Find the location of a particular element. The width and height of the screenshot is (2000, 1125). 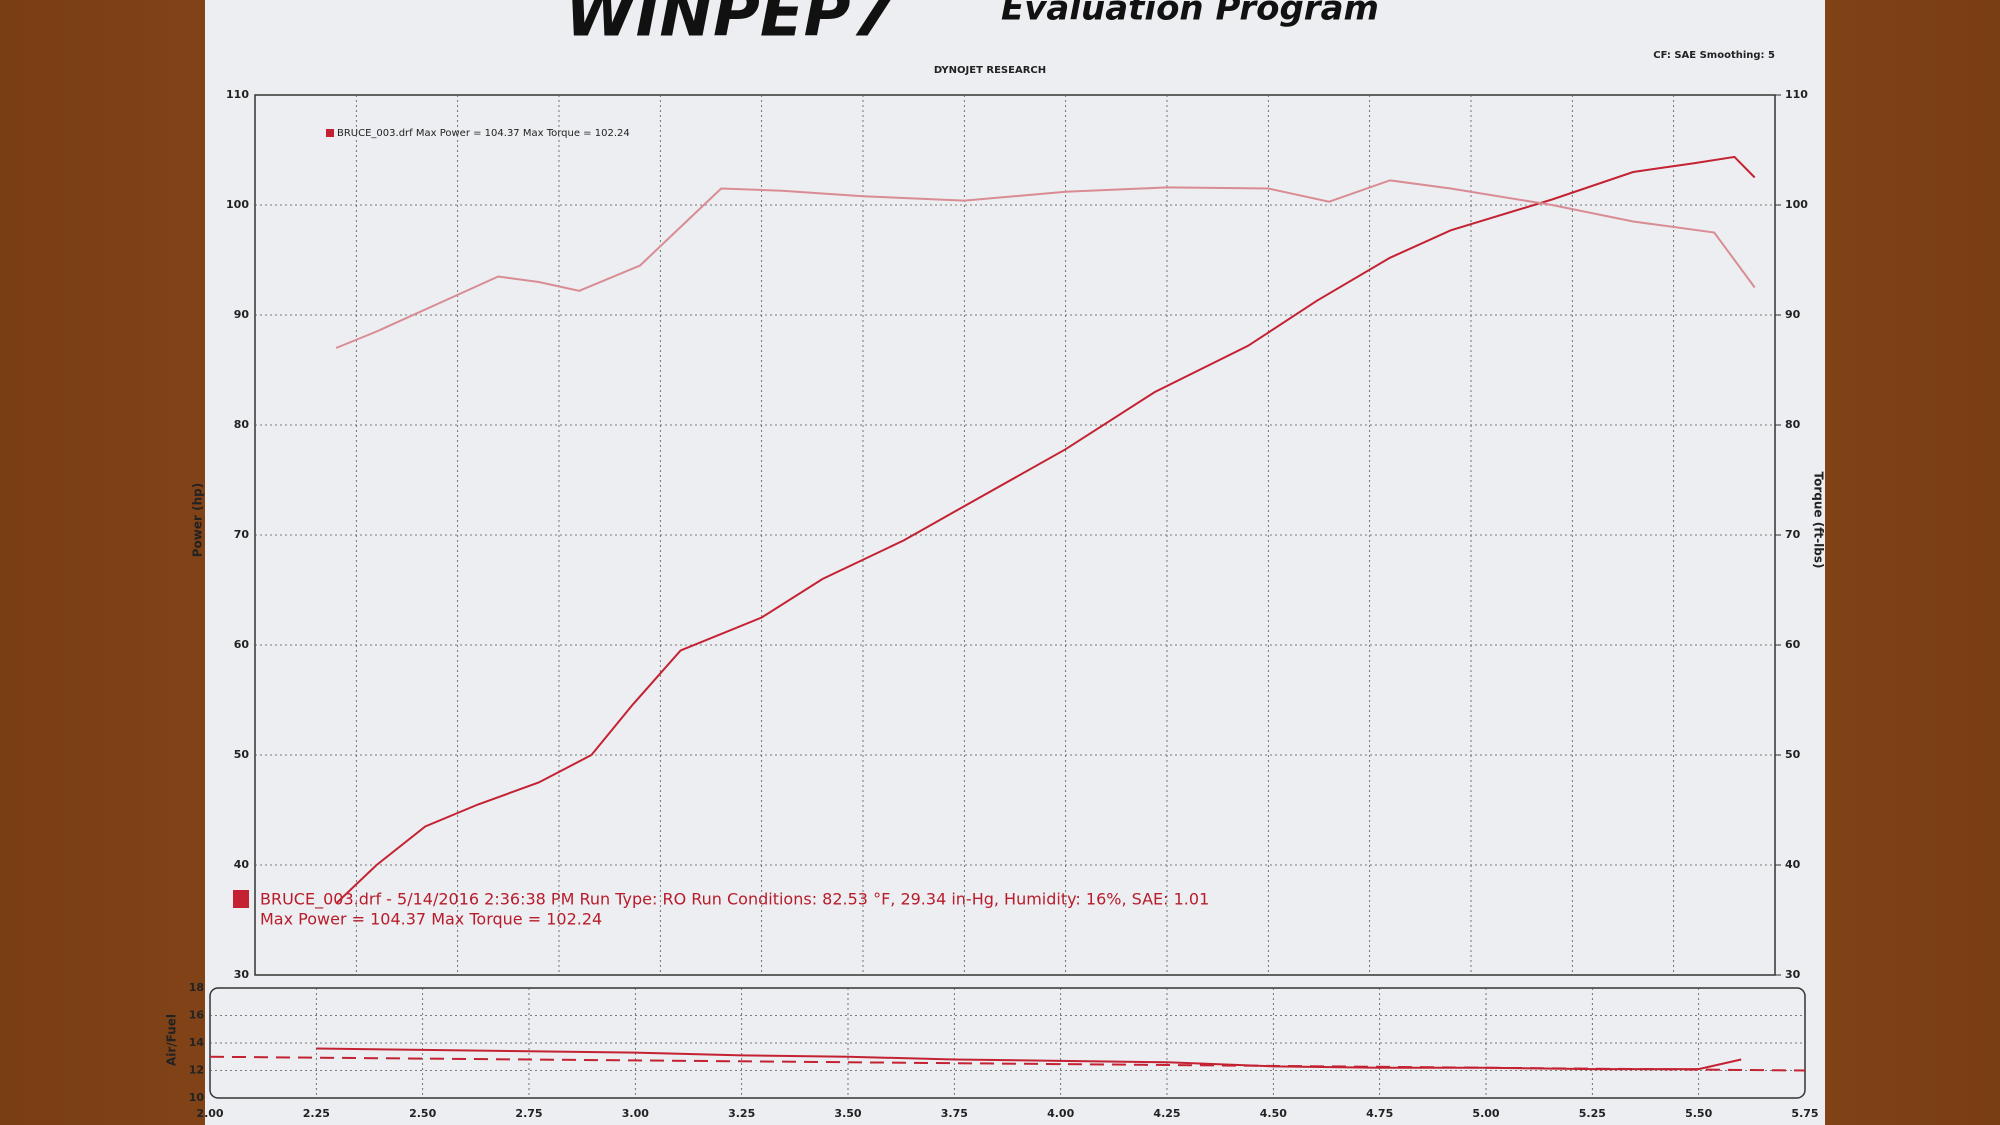

y-tick-label: 70 is located at coordinates (242, 534).